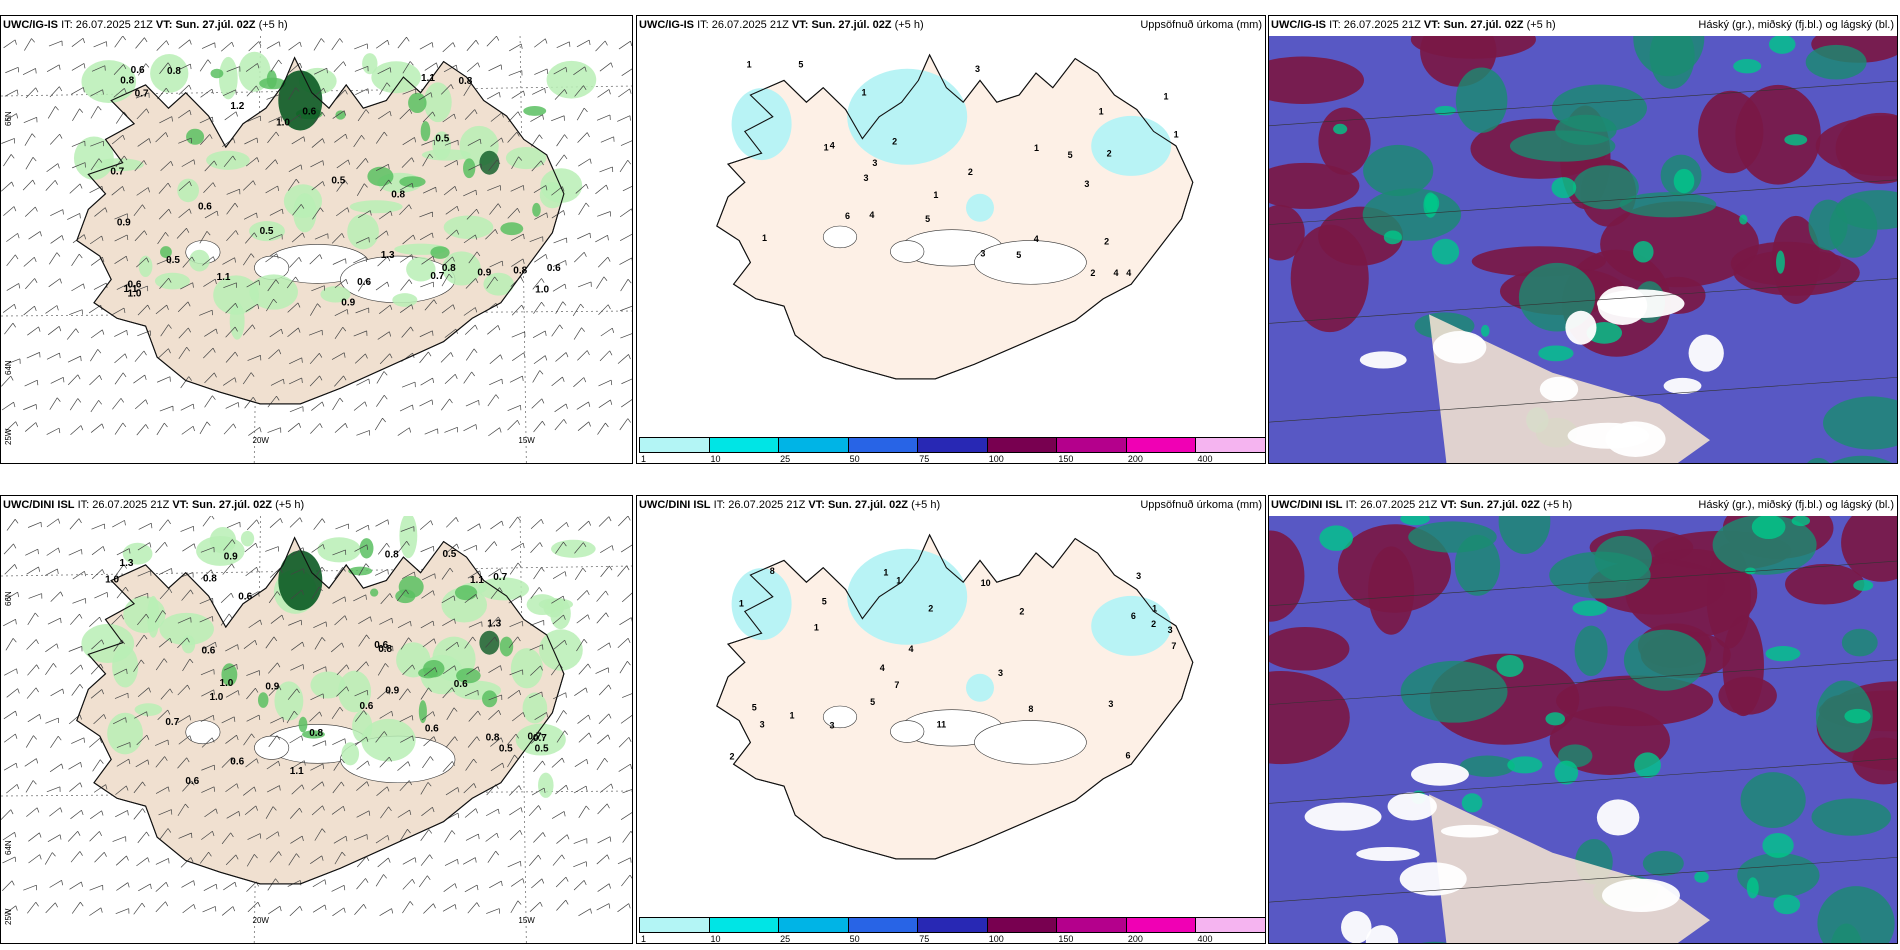 This screenshot has height=950, width=1900. What do you see at coordinates (674, 925) in the screenshot?
I see `colorbar-swatch` at bounding box center [674, 925].